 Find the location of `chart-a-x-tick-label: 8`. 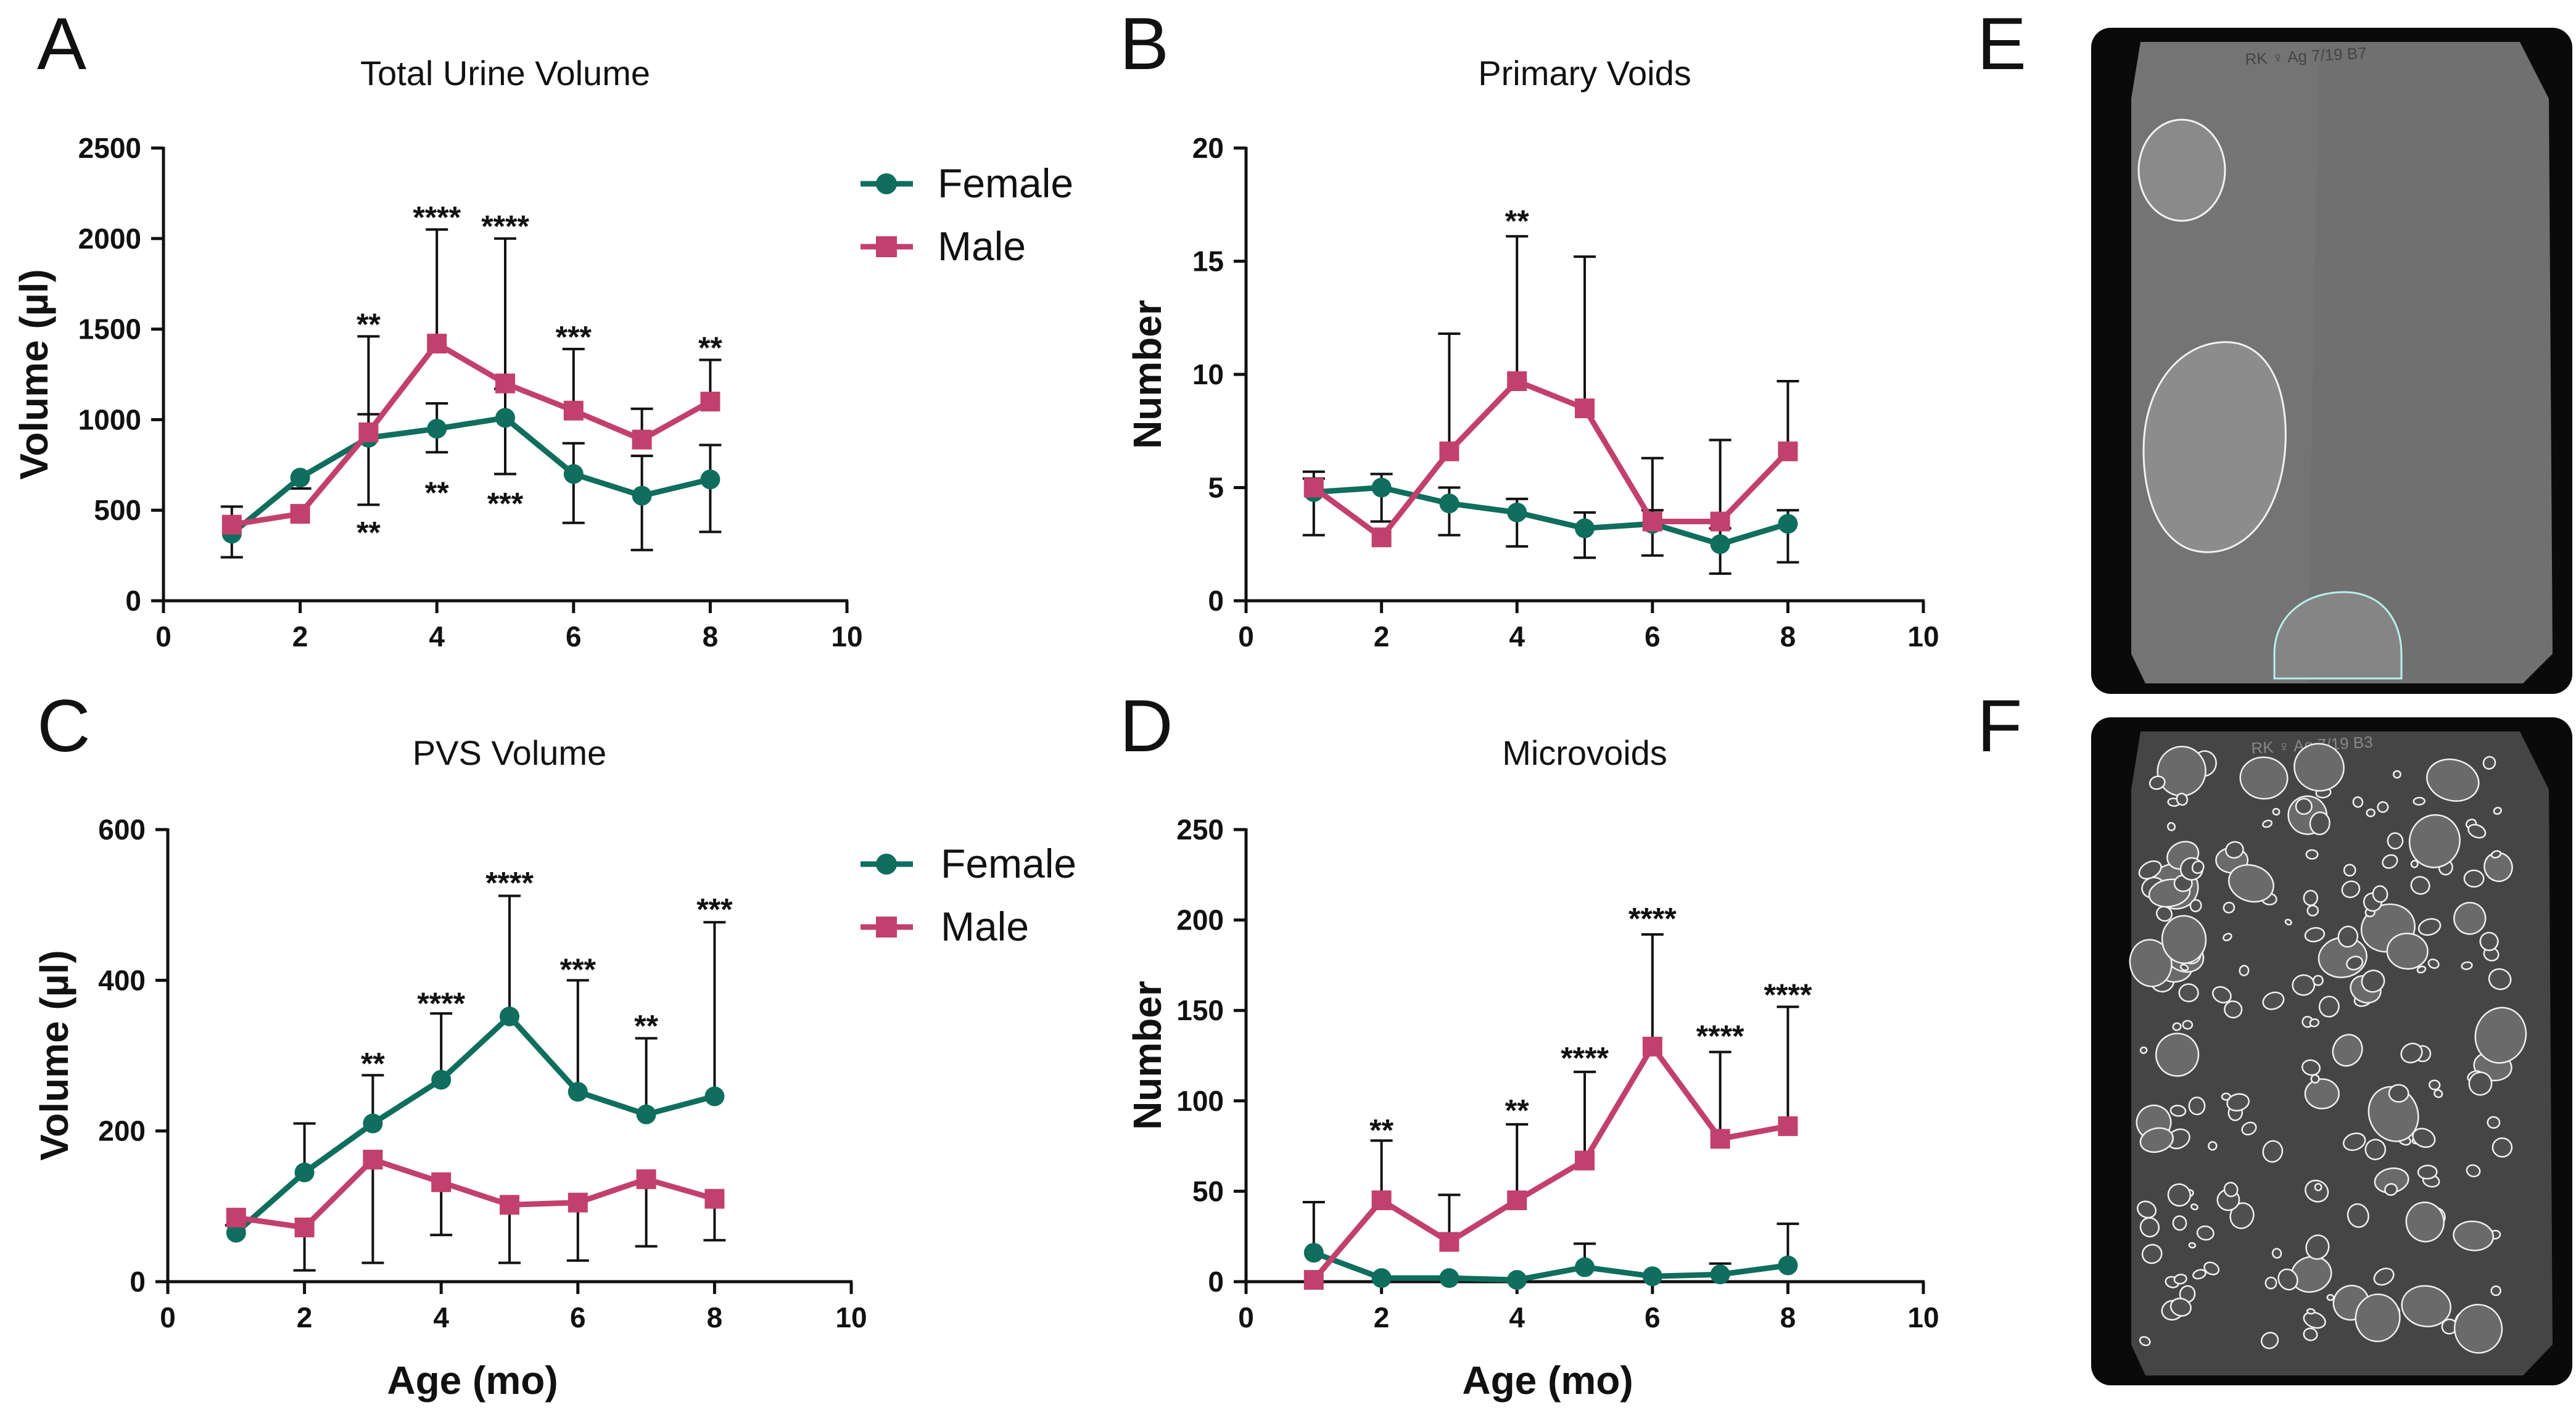

chart-a-x-tick-label: 8 is located at coordinates (711, 636).